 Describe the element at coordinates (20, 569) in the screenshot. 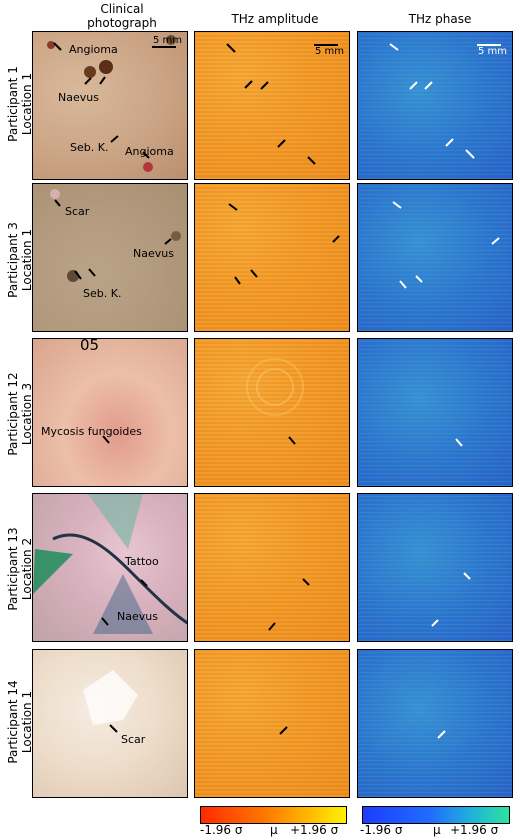

I see `row-label-4: Participant 13 Location 2` at that location.